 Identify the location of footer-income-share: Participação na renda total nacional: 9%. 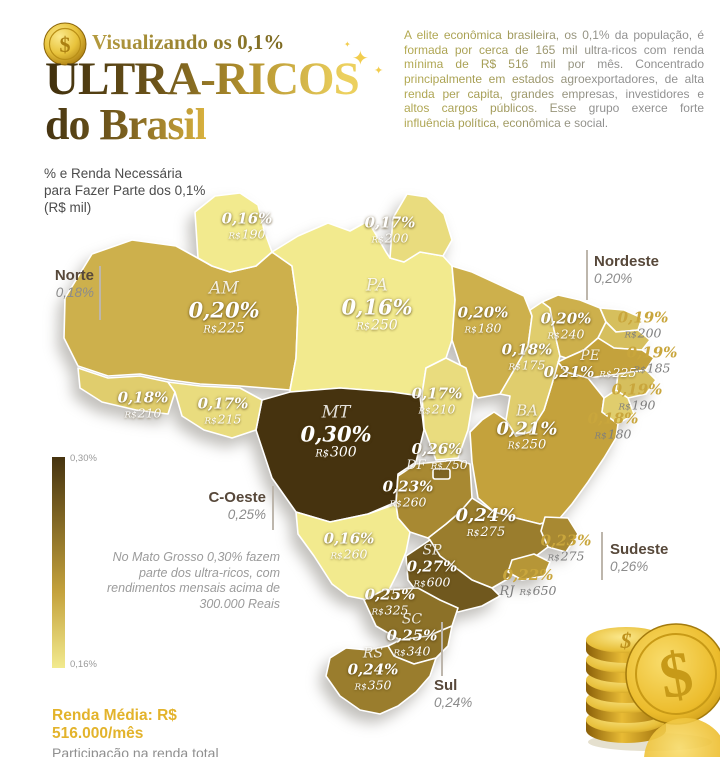
(135, 750).